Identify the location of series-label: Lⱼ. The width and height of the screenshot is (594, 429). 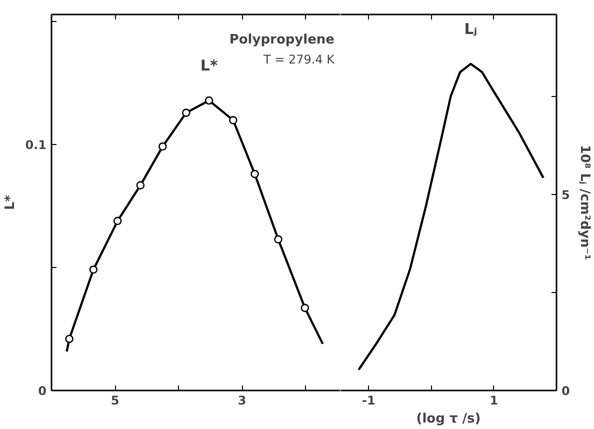
(471, 29).